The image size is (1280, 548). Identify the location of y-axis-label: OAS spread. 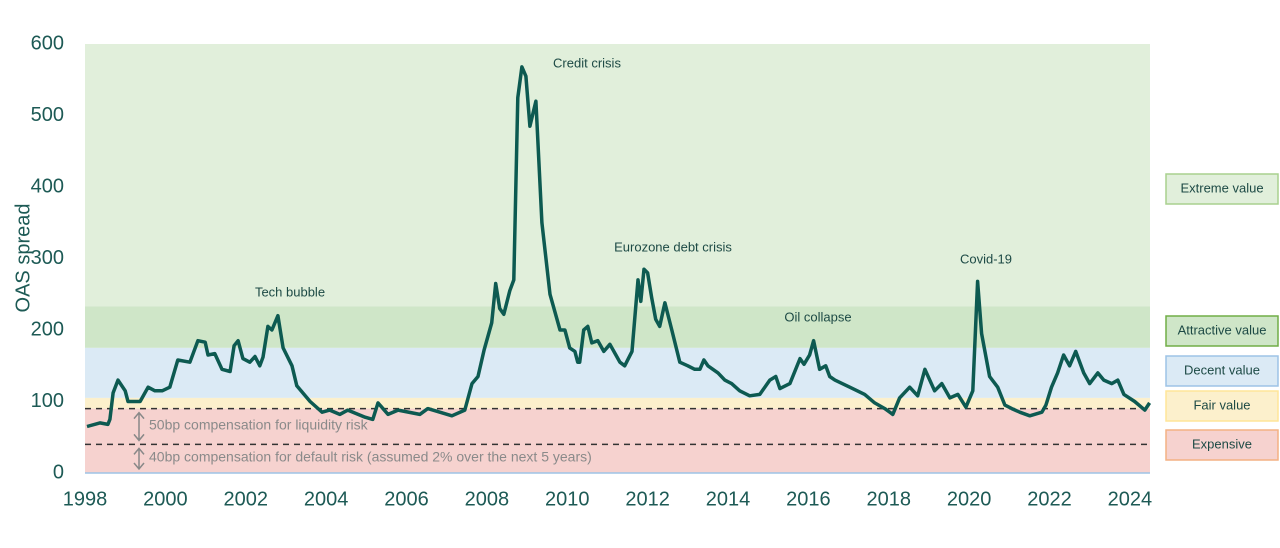
(23, 258).